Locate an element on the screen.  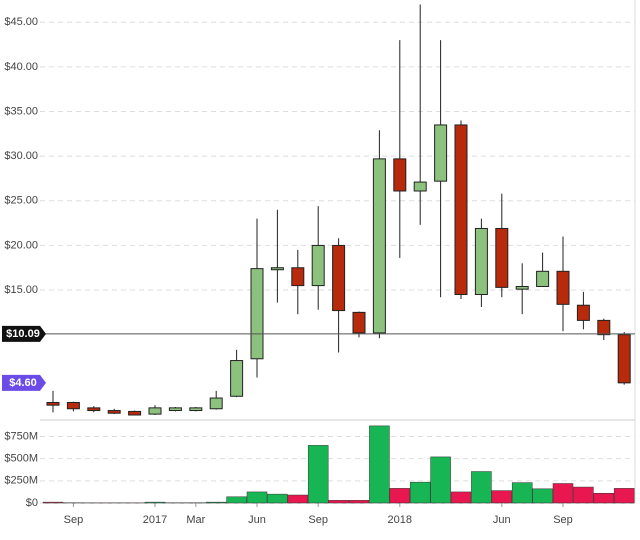
y-tick-label: $40.00 is located at coordinates (21, 67).